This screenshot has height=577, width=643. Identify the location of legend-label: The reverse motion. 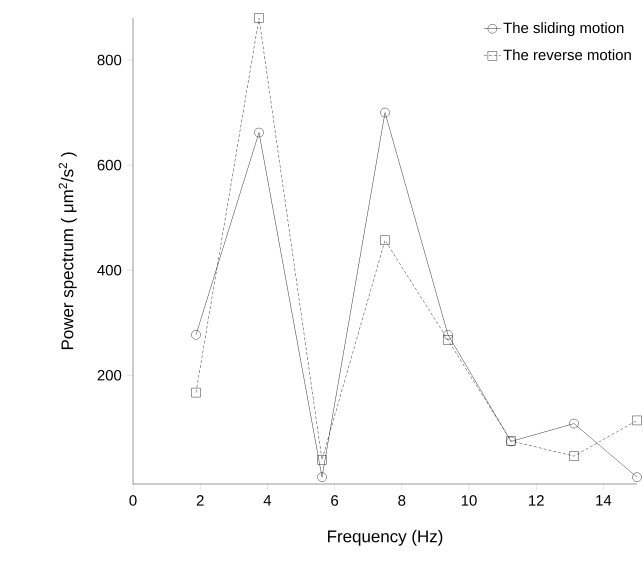
(567, 54).